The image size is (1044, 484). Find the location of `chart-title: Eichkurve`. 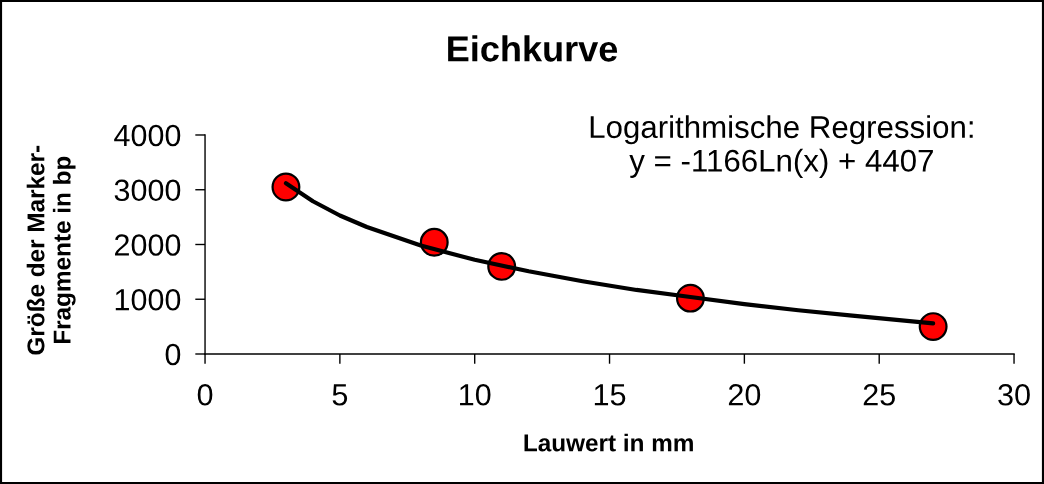

chart-title: Eichkurve is located at coordinates (533, 48).